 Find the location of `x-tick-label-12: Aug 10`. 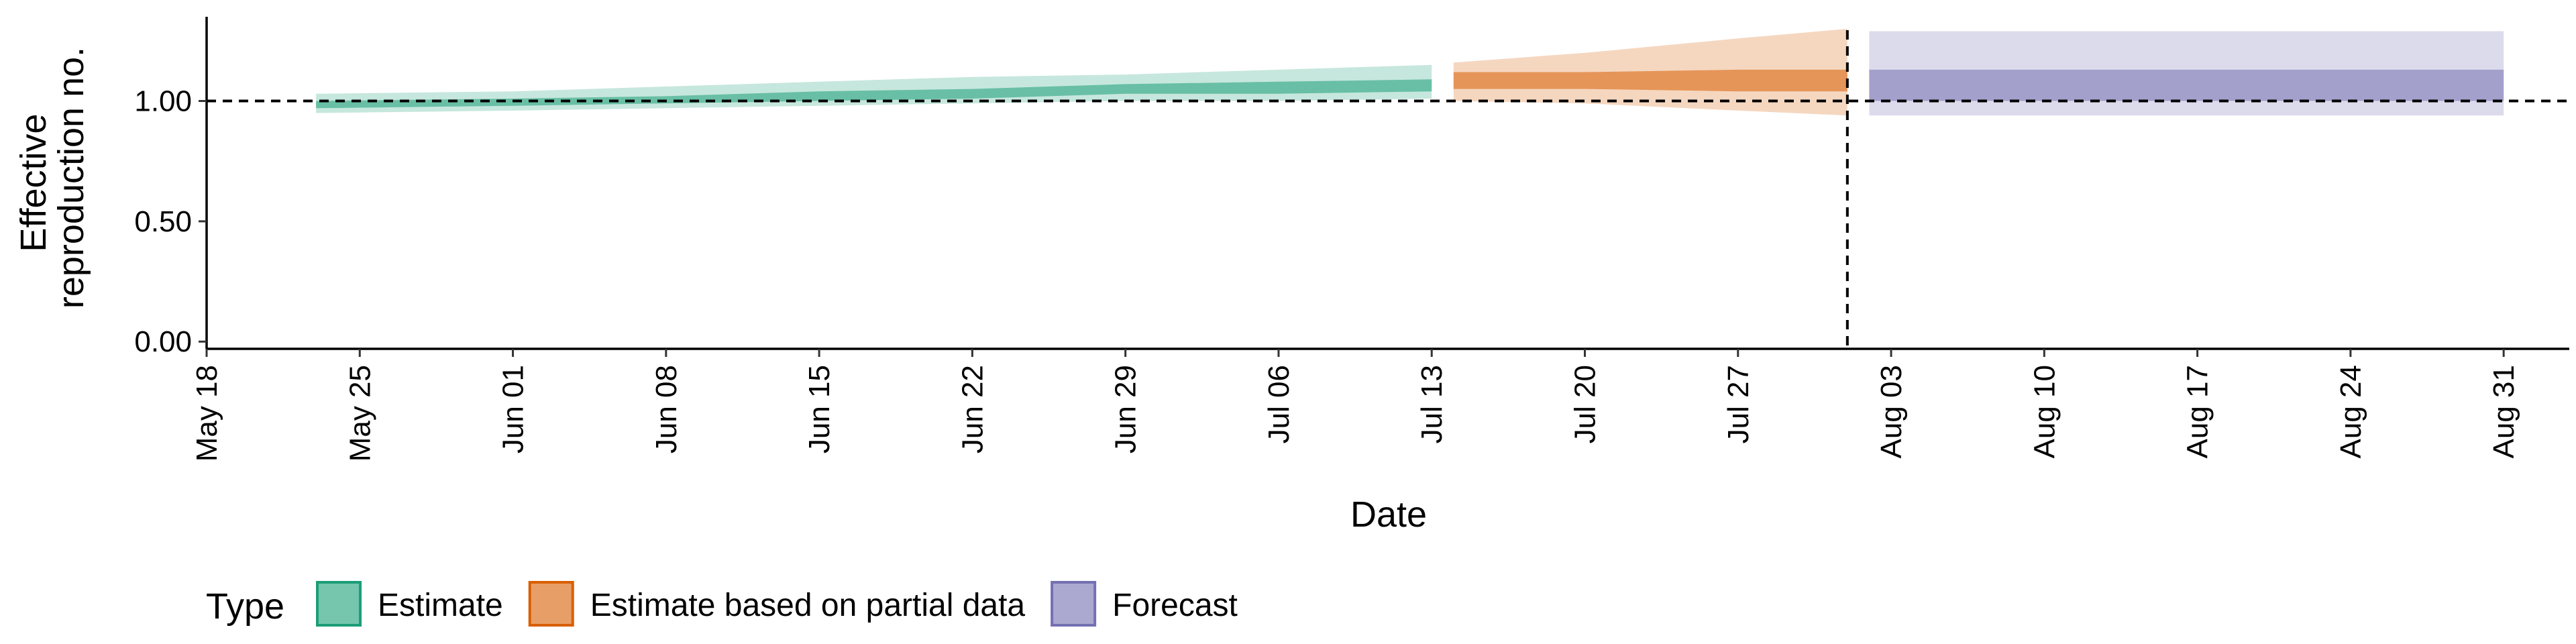

x-tick-label-12: Aug 10 is located at coordinates (2044, 411).